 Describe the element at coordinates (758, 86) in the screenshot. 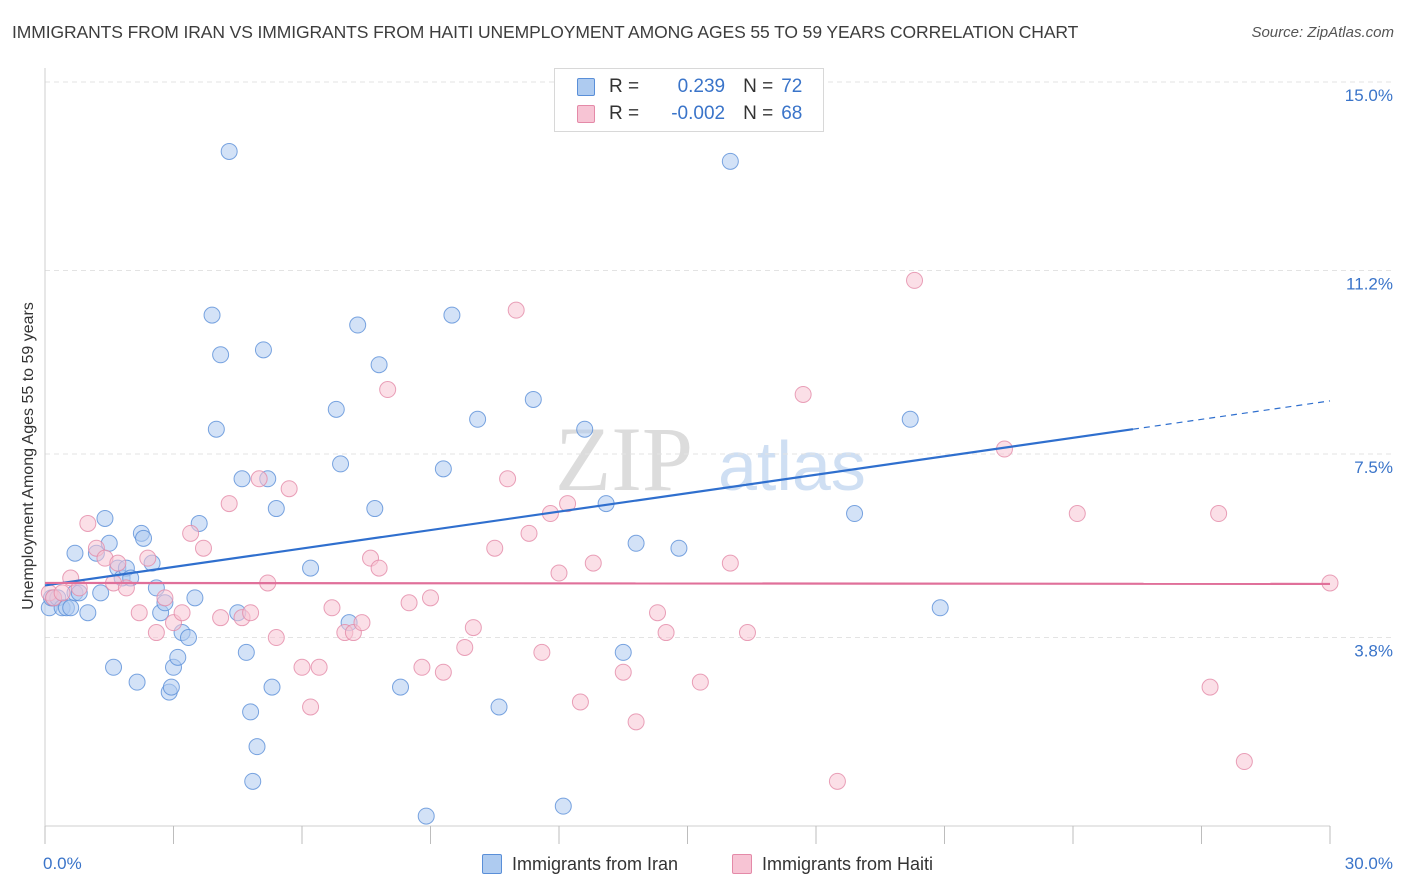

I see `legend-n-label: N =` at that location.